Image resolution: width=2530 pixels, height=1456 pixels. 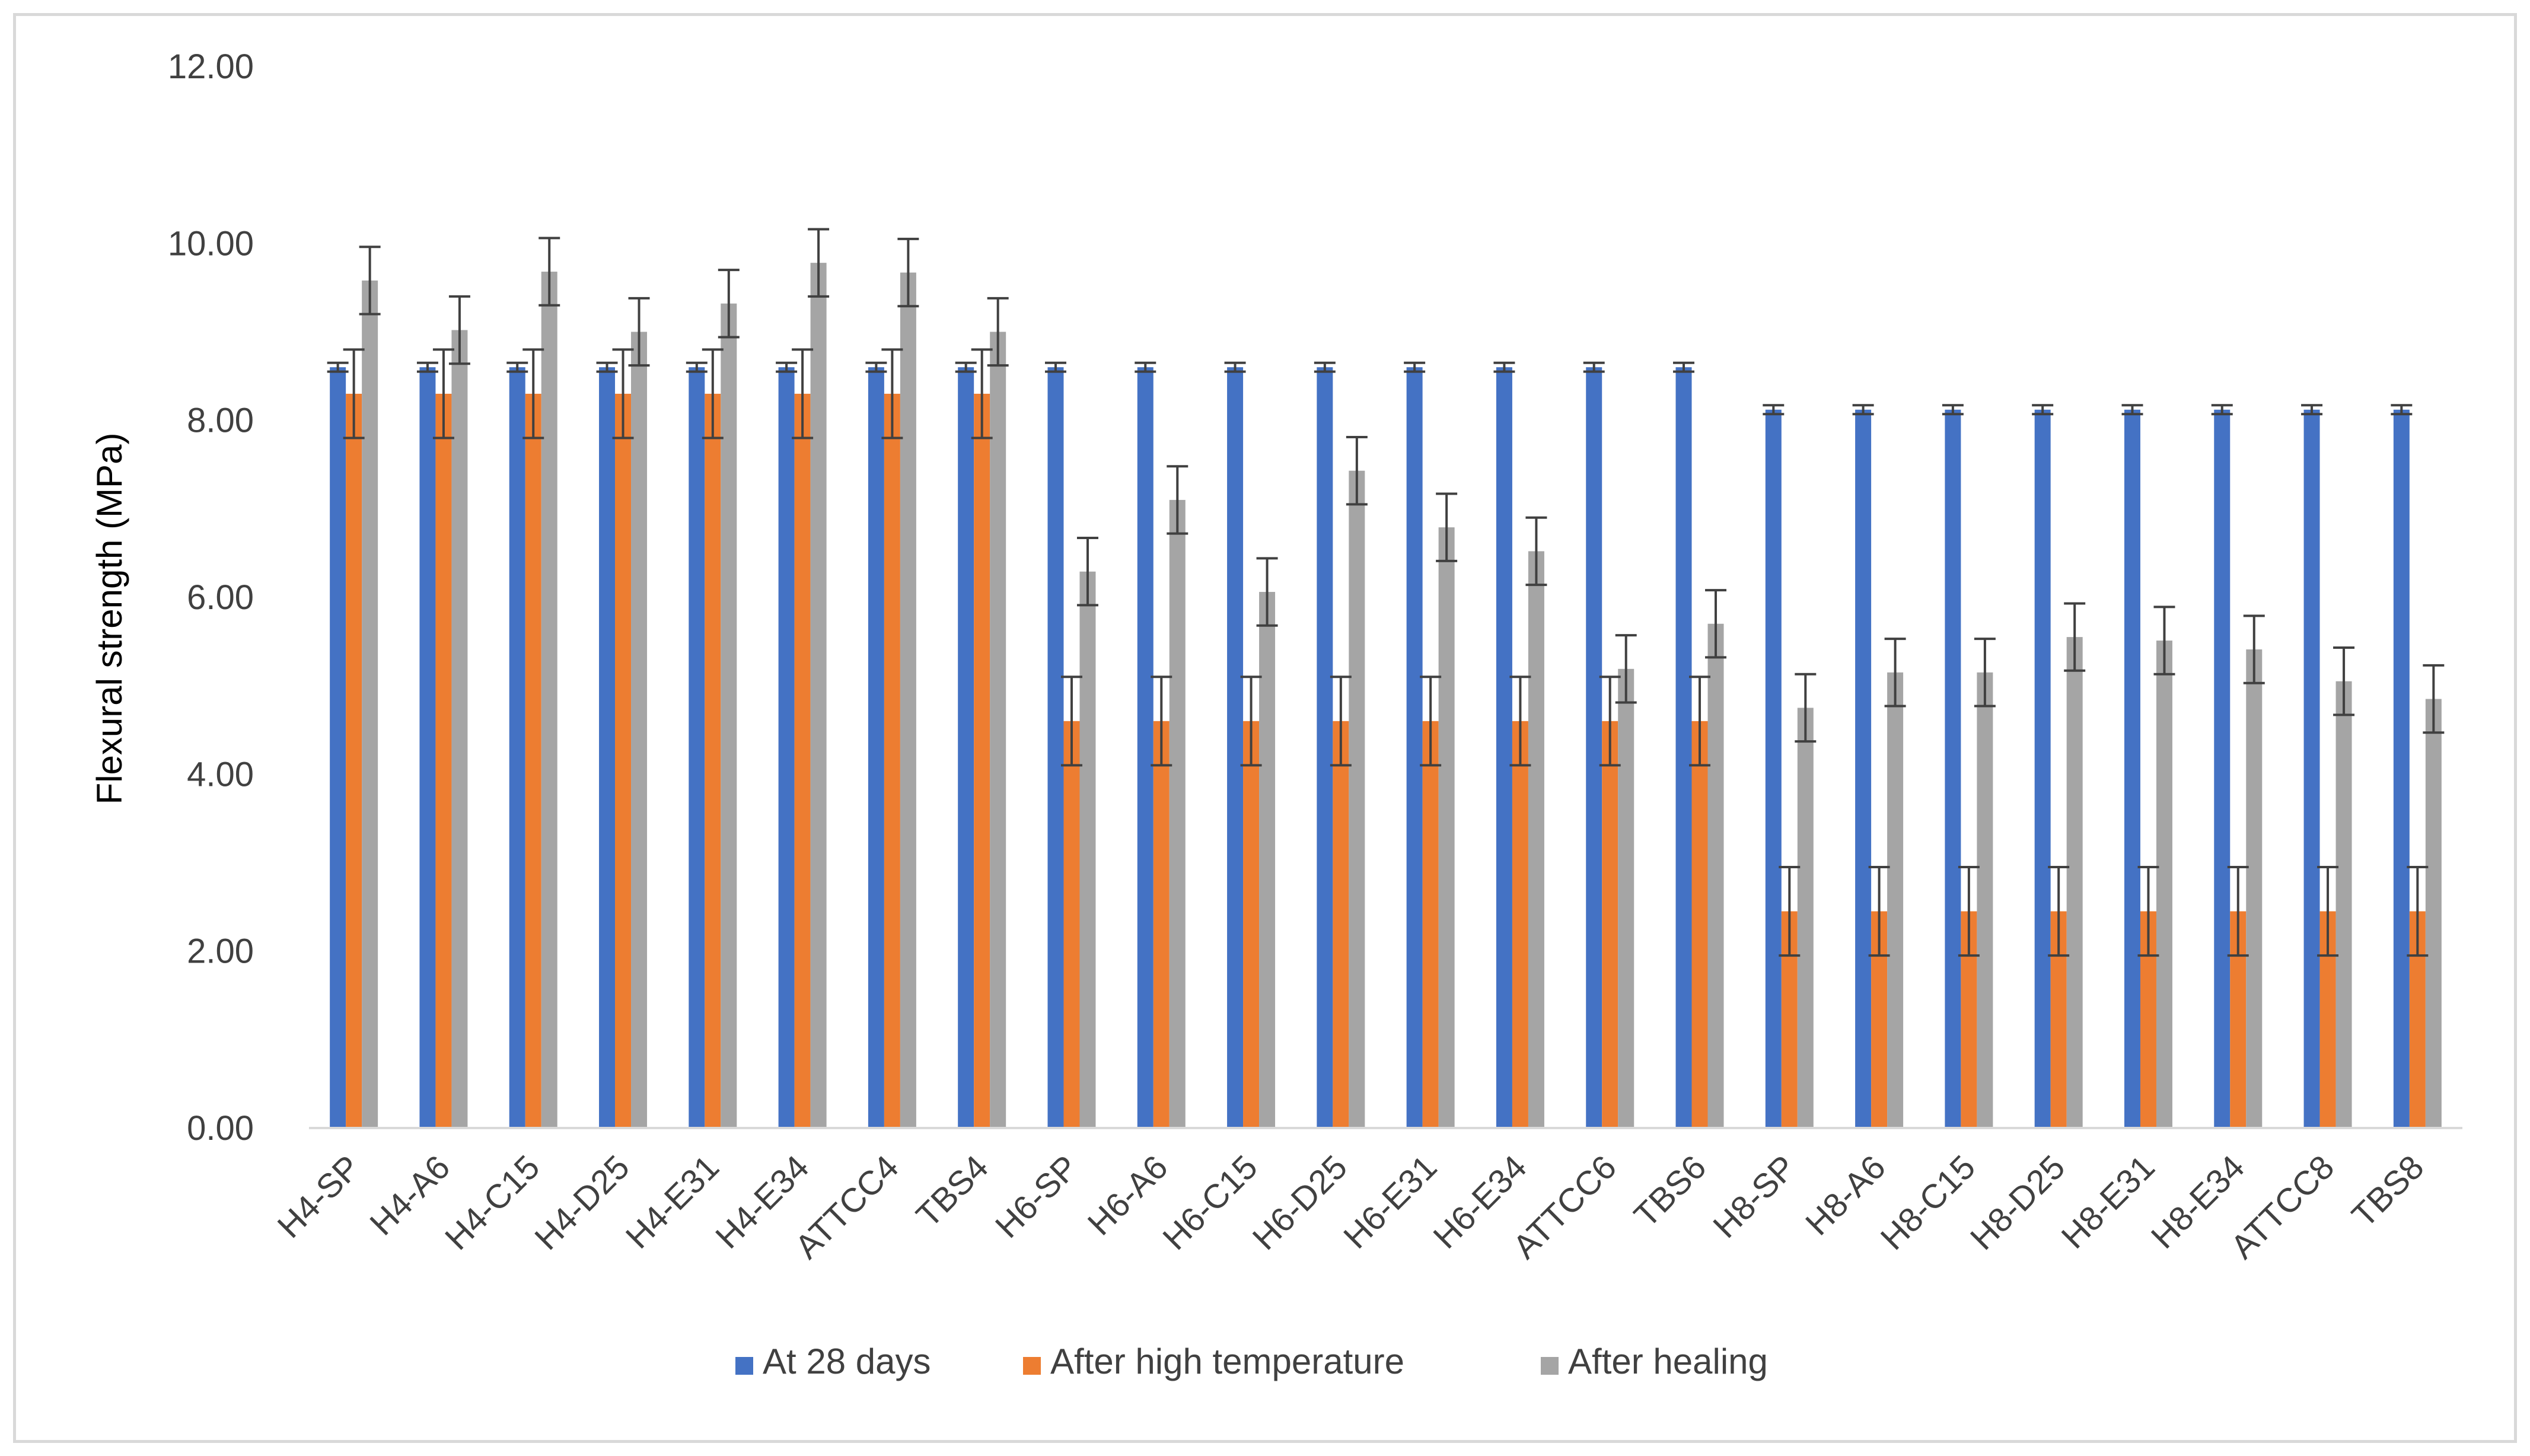 What do you see at coordinates (1036, 1196) in the screenshot?
I see `x-tick-label: H6-SP` at bounding box center [1036, 1196].